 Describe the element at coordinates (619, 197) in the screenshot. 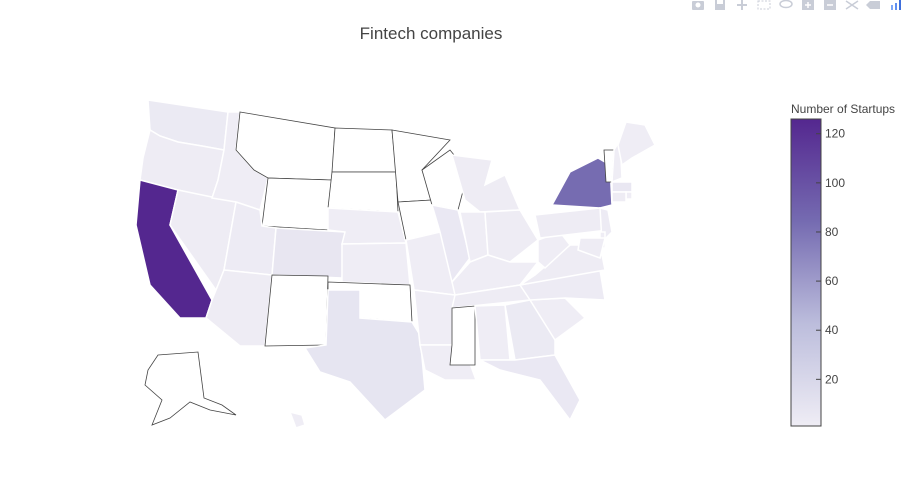

I see `state-ct` at that location.